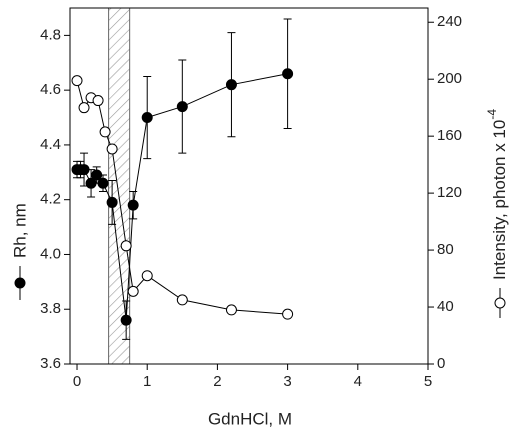  What do you see at coordinates (147, 381) in the screenshot?
I see `x-tick-label: 1` at bounding box center [147, 381].